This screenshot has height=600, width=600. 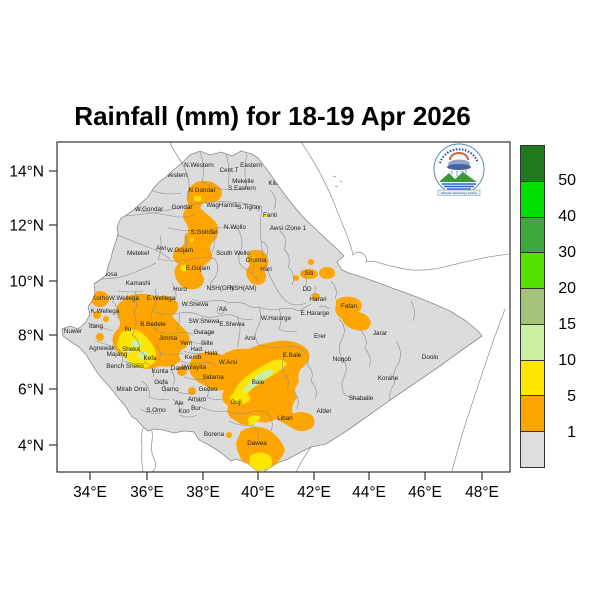 I want to click on zone-label: Gondar, so click(x=181, y=207).